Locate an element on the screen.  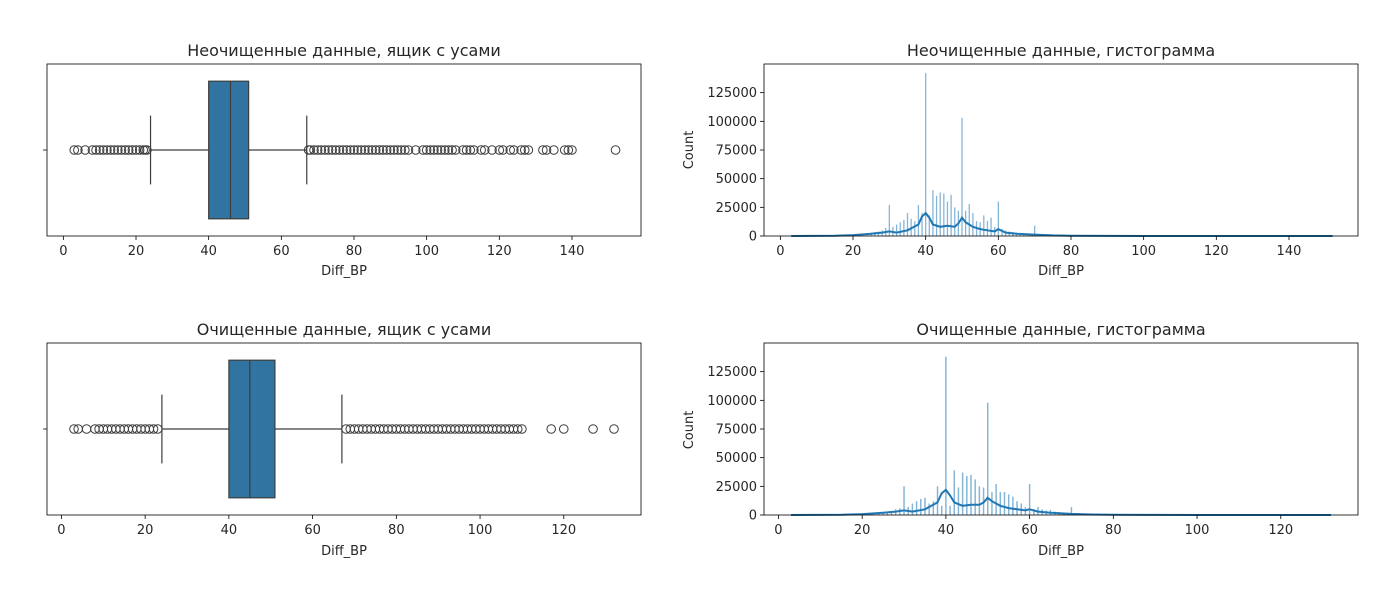
raw-histogram-axes-frame is located at coordinates (1061, 150).